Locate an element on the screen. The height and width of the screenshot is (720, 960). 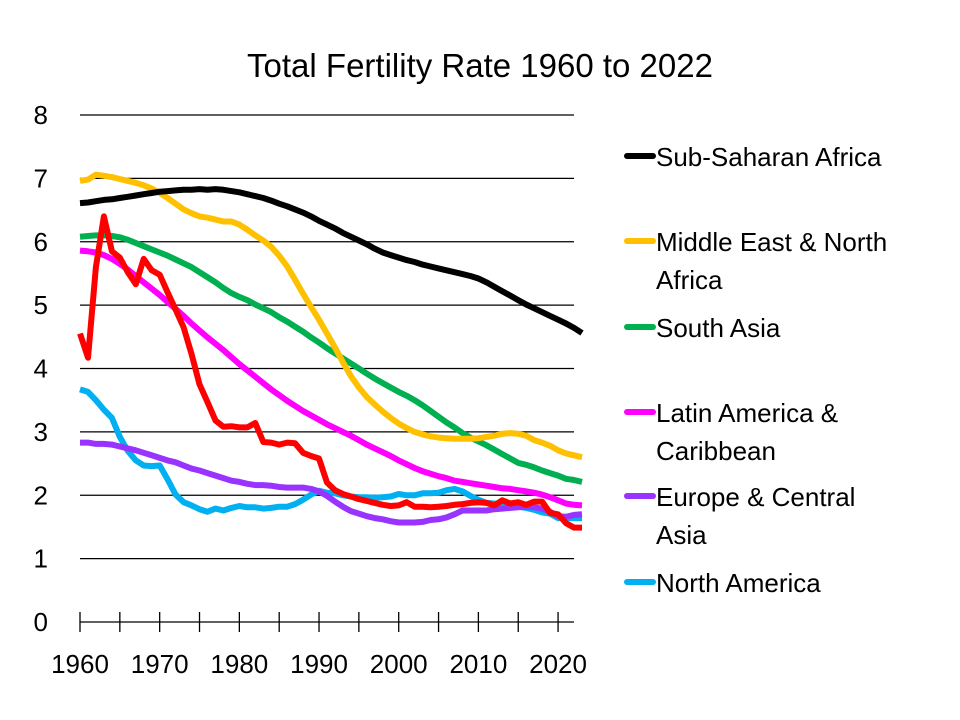
legend-label: Caribbean is located at coordinates (716, 451).